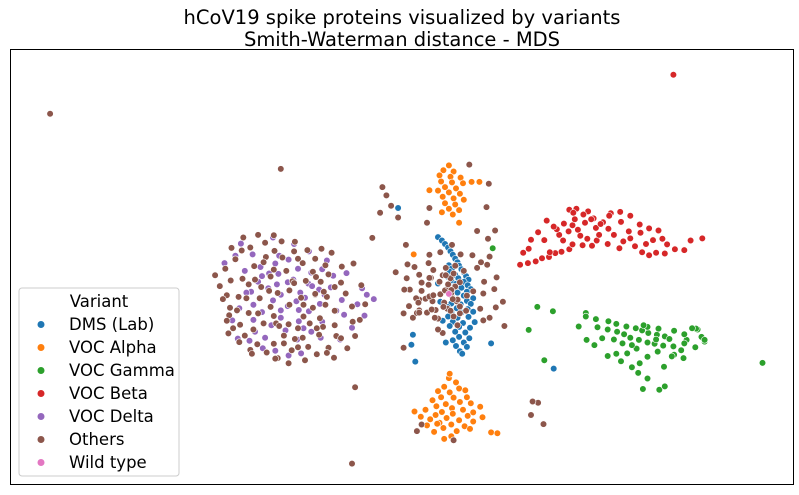  What do you see at coordinates (108, 462) in the screenshot?
I see `legend-label-wild-type: Wild type` at bounding box center [108, 462].